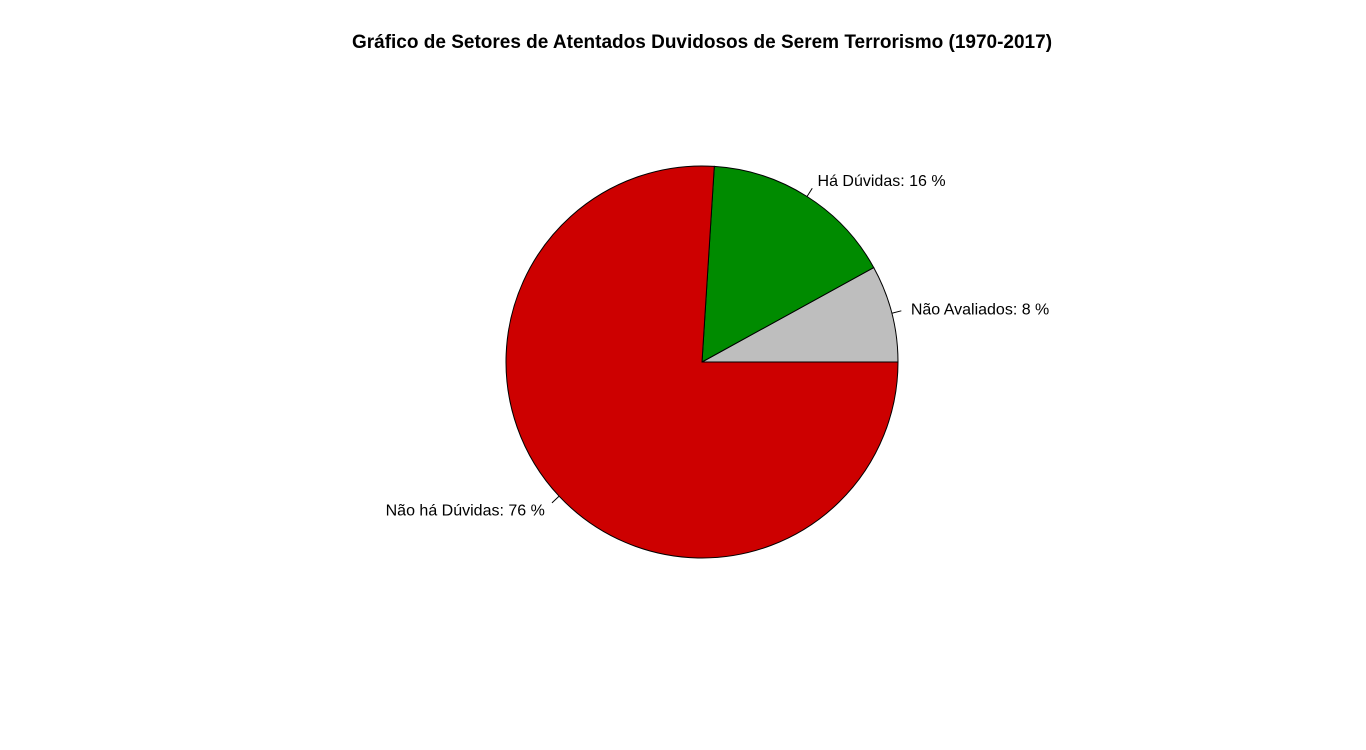 Image resolution: width=1366 pixels, height=750 pixels. What do you see at coordinates (980, 309) in the screenshot?
I see `pie-slice-label: Não Avaliados: 8 %` at bounding box center [980, 309].